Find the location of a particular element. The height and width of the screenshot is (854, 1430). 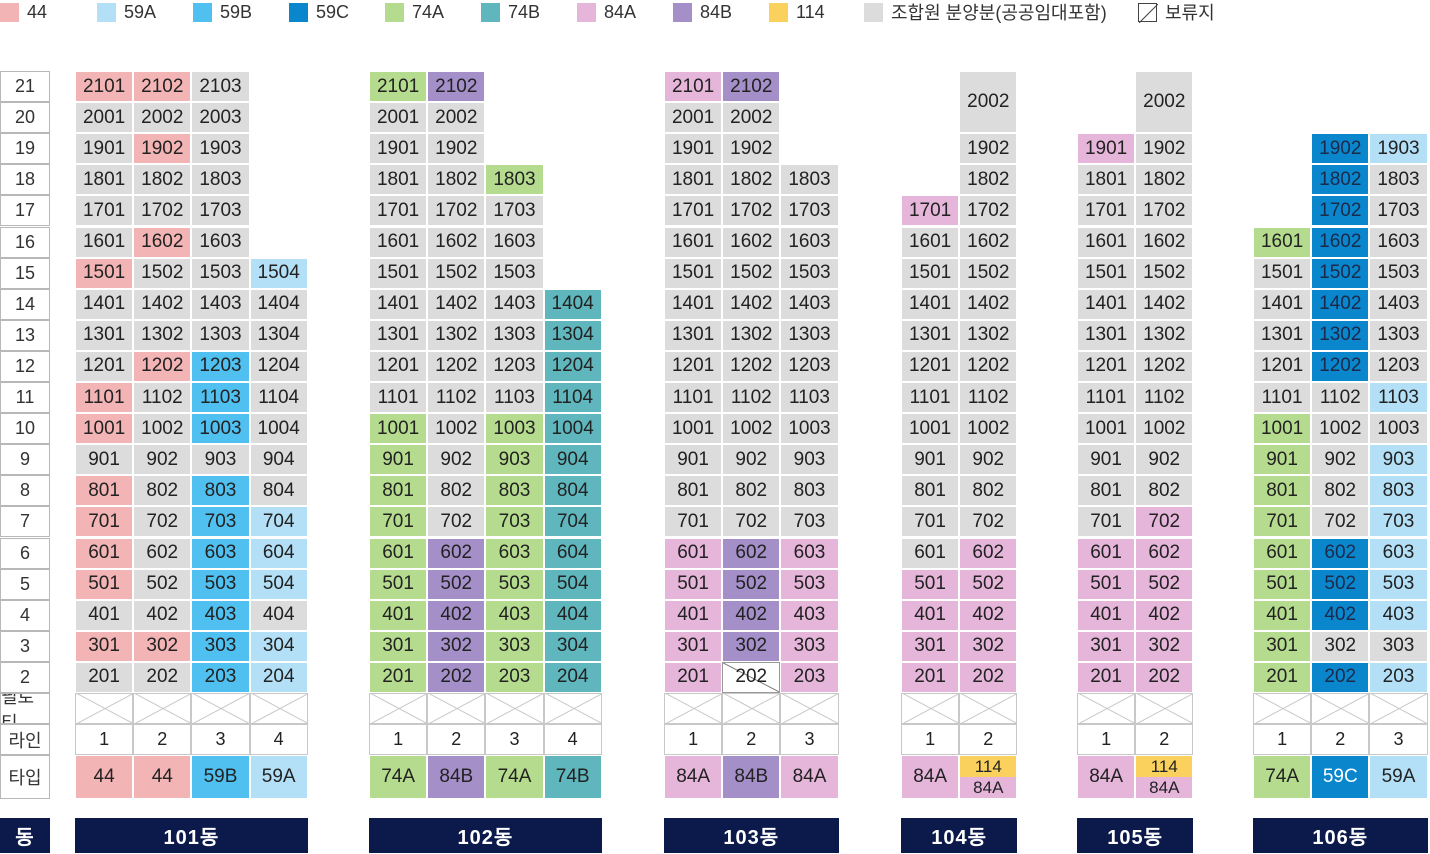

unit-cell: 1902 is located at coordinates (988, 149).